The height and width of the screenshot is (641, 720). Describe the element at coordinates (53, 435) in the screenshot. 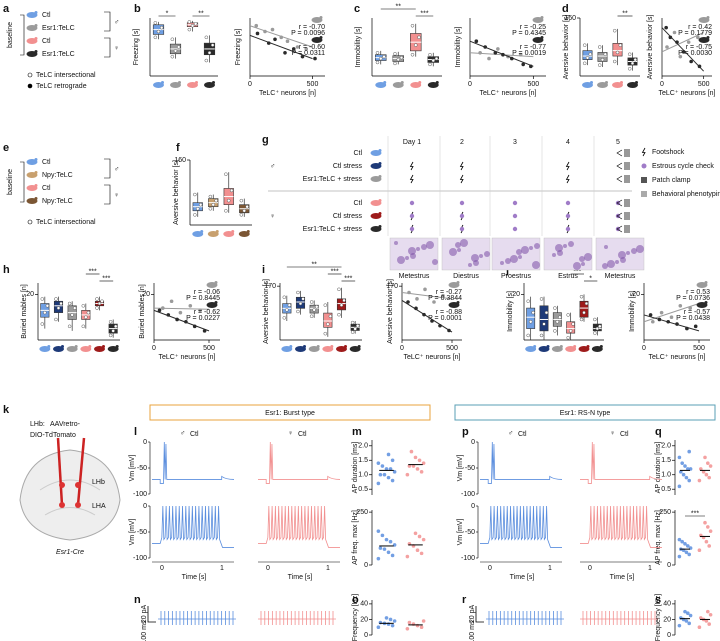

I see `brain-title: DIO-TdTomato` at that location.